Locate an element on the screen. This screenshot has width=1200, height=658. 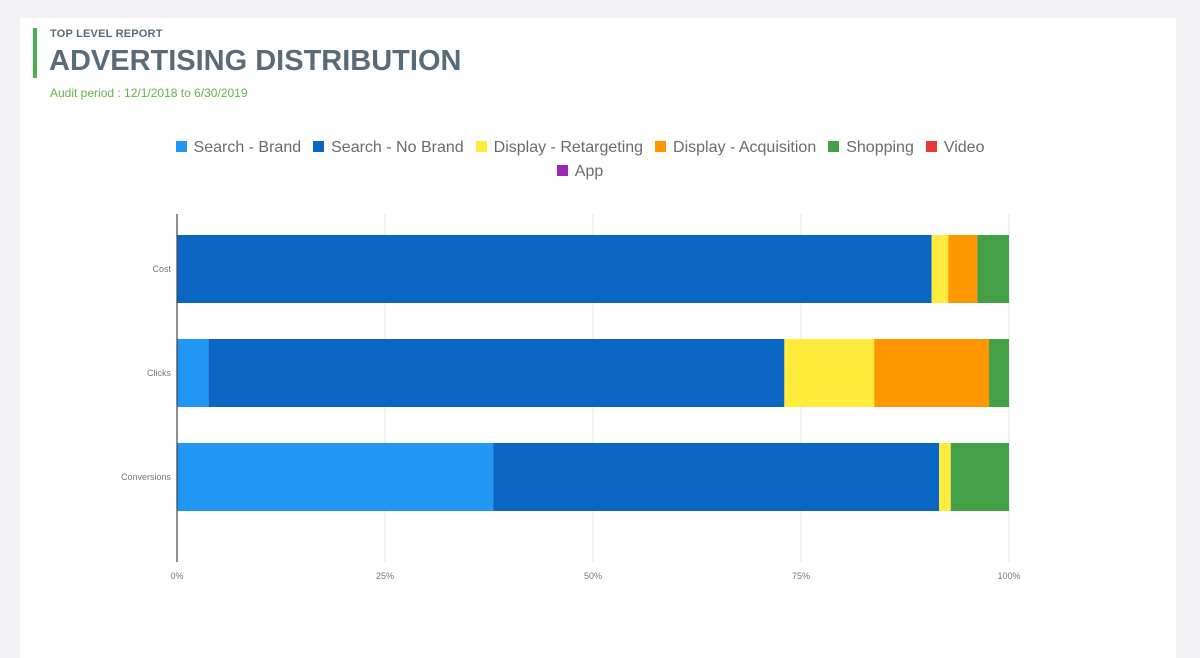
legend-item: Search - No Brand is located at coordinates (388, 148).